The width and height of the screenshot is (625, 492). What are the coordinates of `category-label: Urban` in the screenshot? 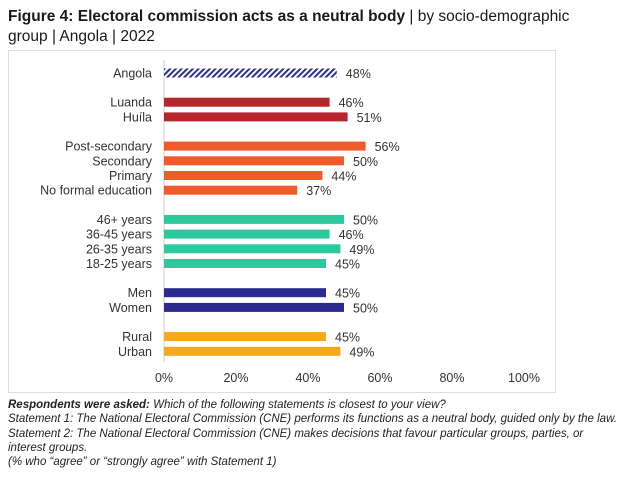 It's located at (135, 352).